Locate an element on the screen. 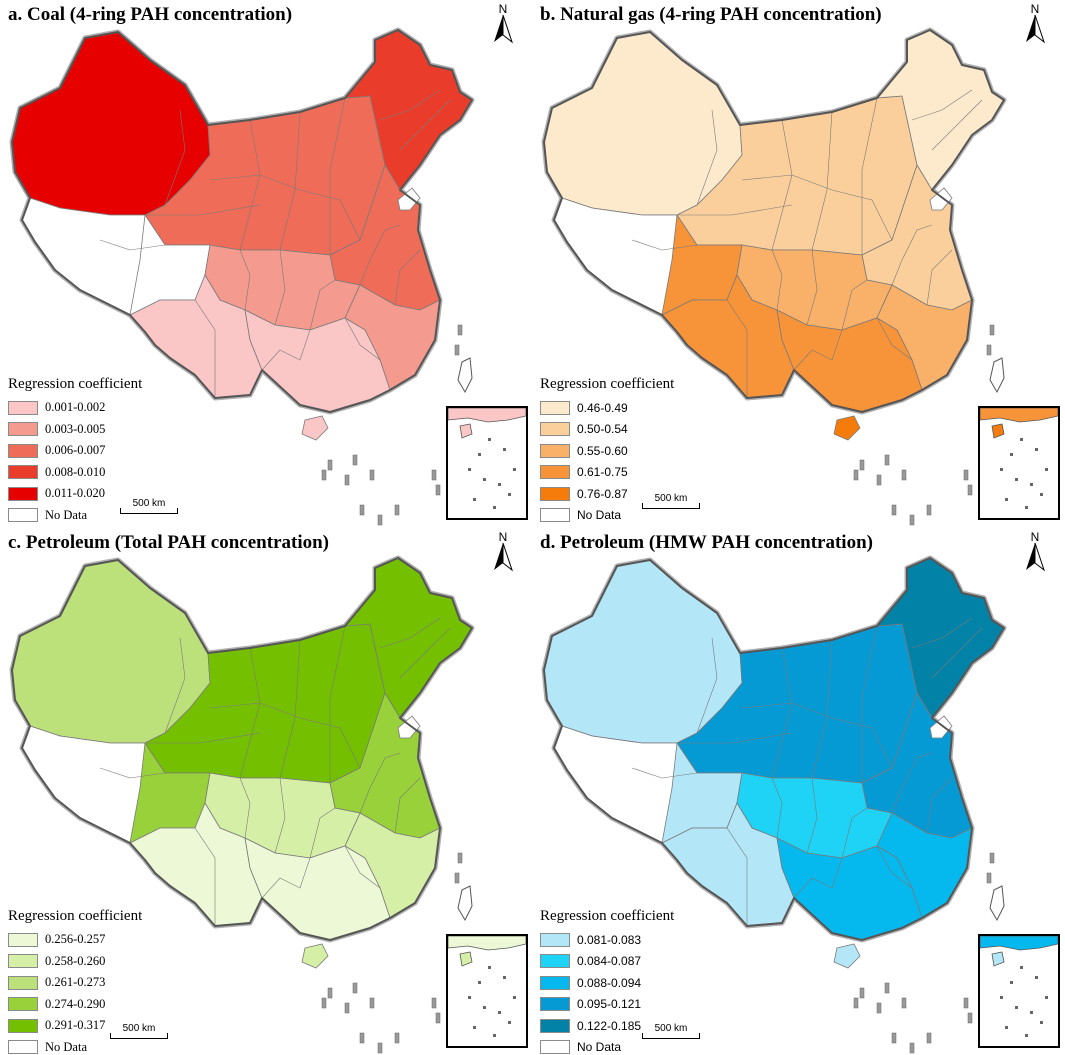  legend-item: 0.006-0.007 is located at coordinates (158, 451).